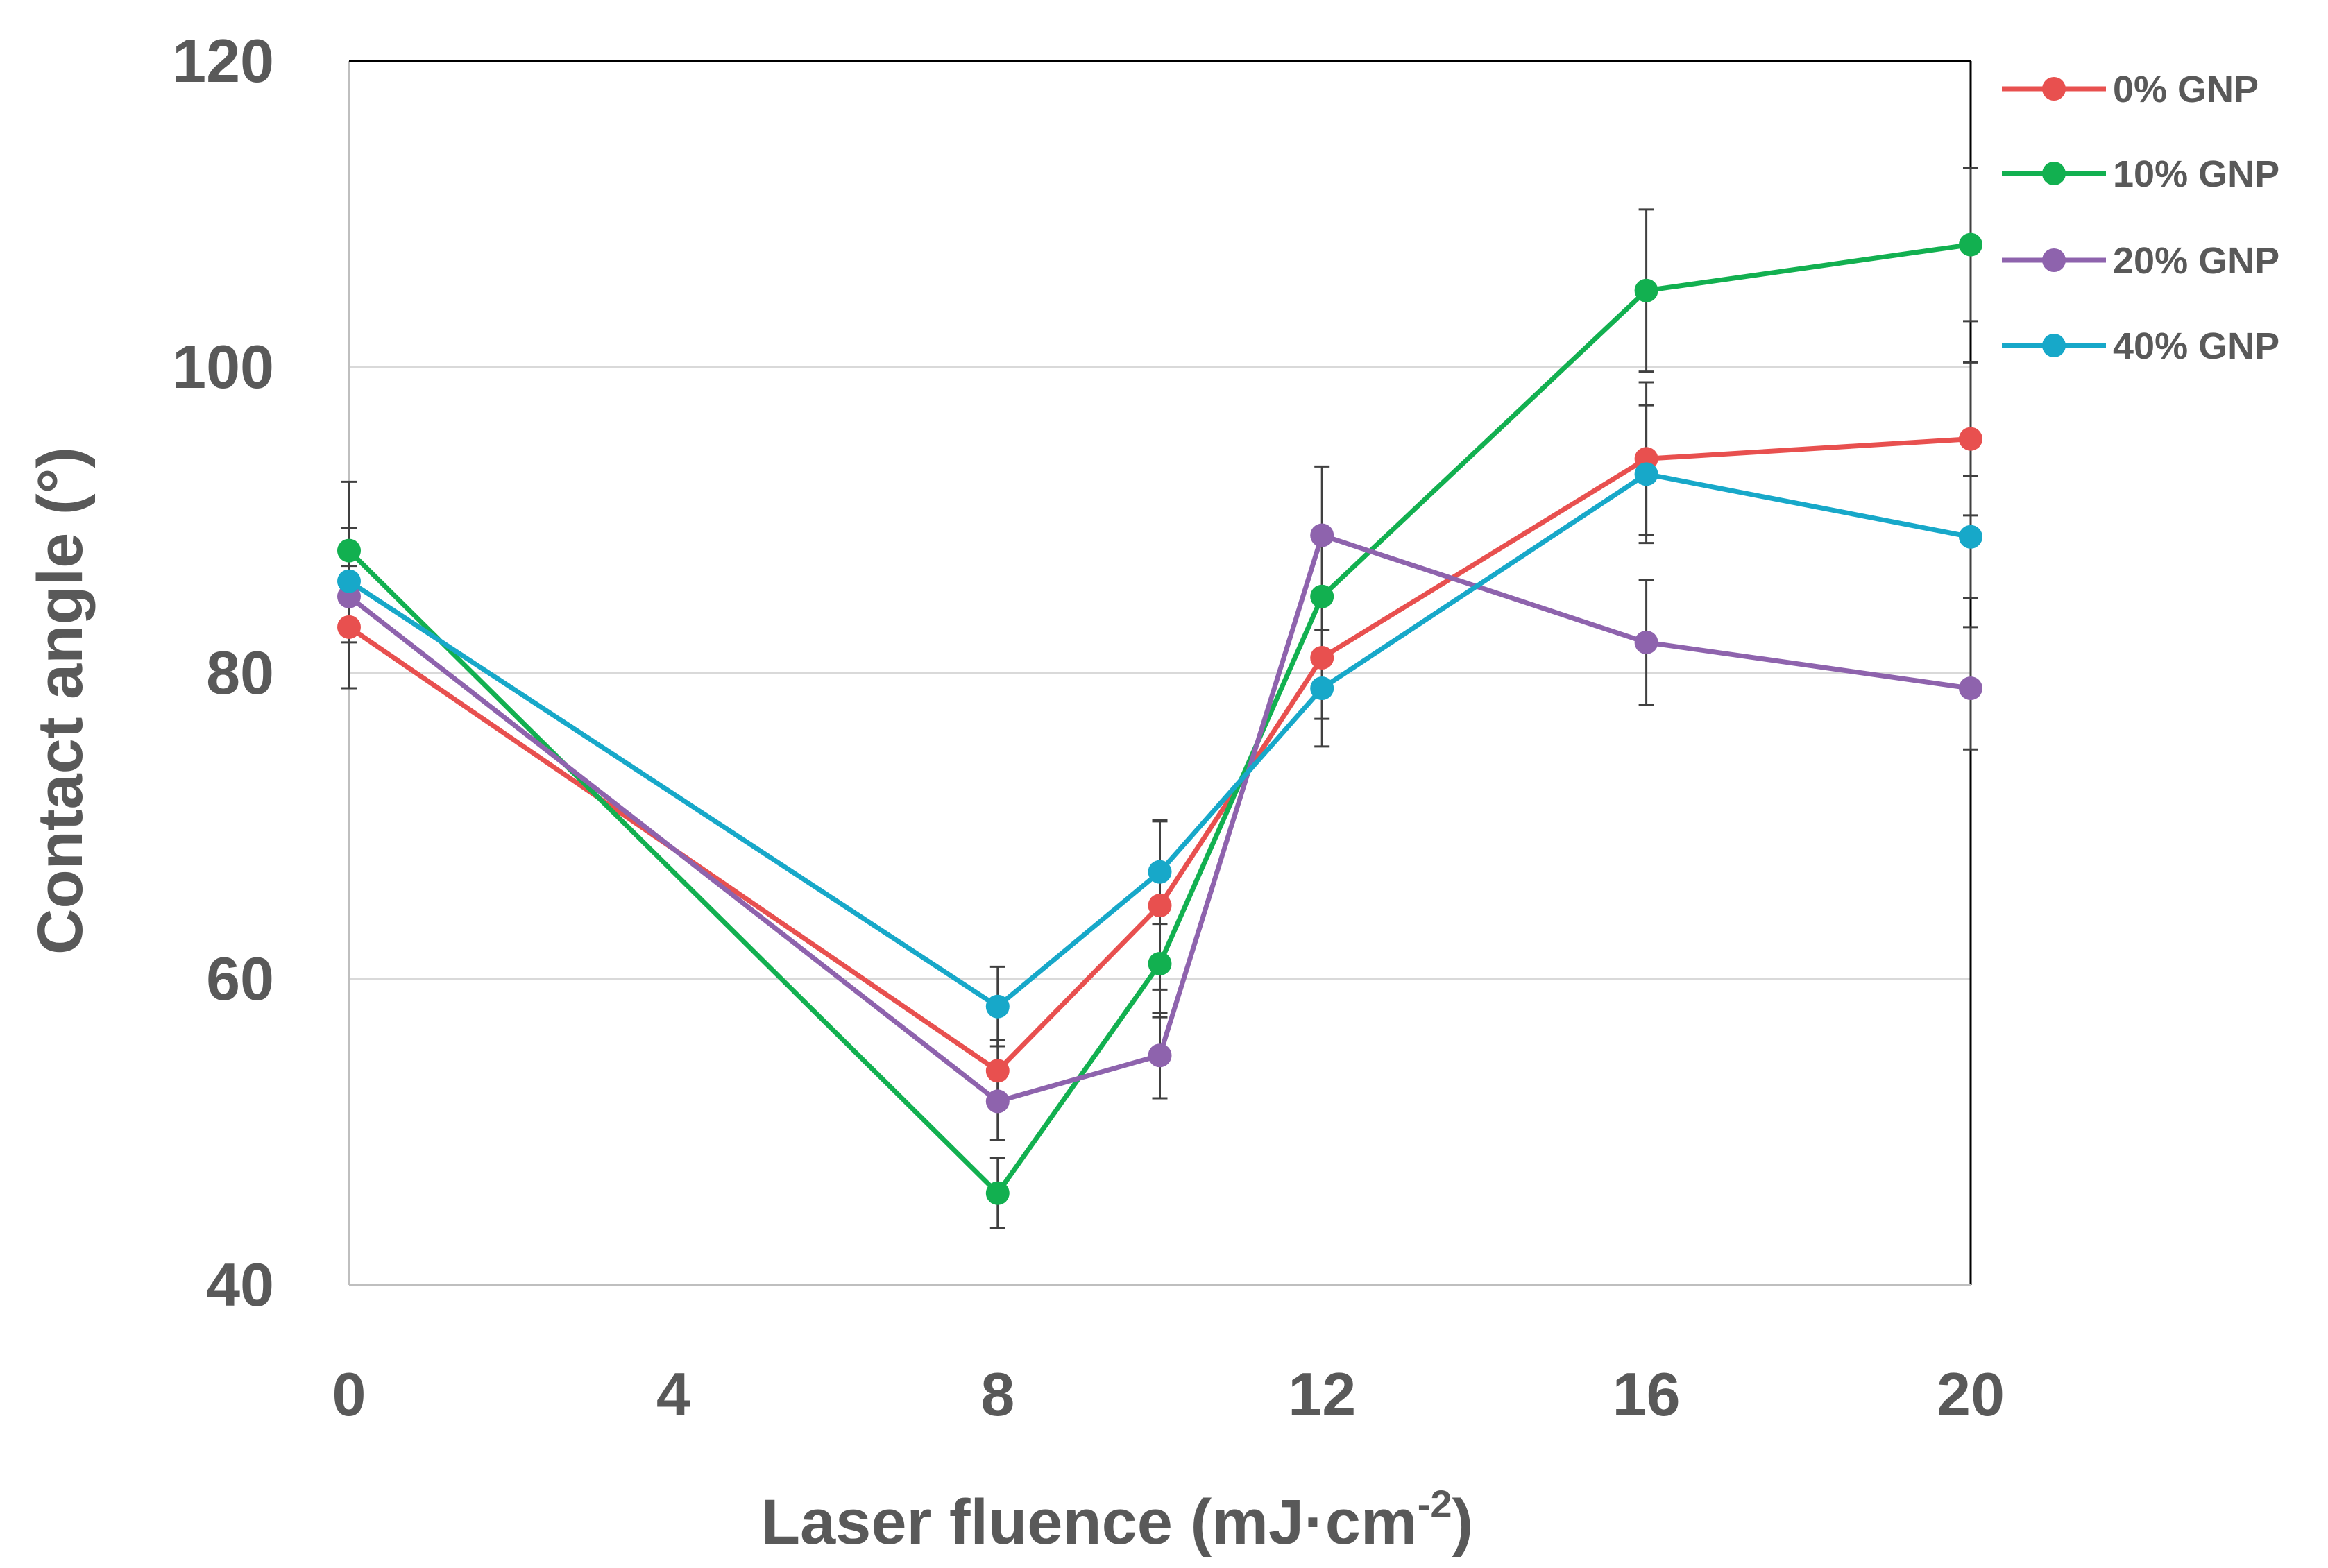  What do you see at coordinates (223, 60) in the screenshot?
I see `y-tick-label-120: 120` at bounding box center [223, 60].